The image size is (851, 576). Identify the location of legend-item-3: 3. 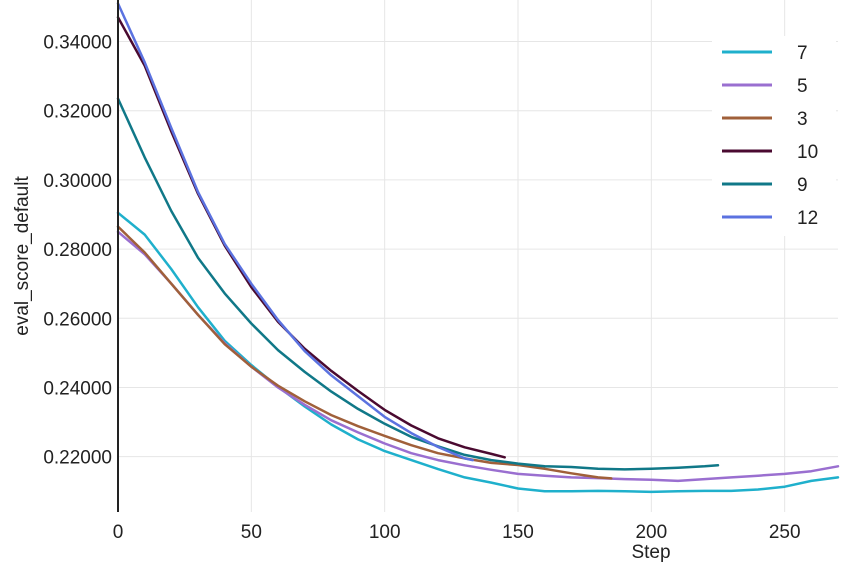
(765, 119).